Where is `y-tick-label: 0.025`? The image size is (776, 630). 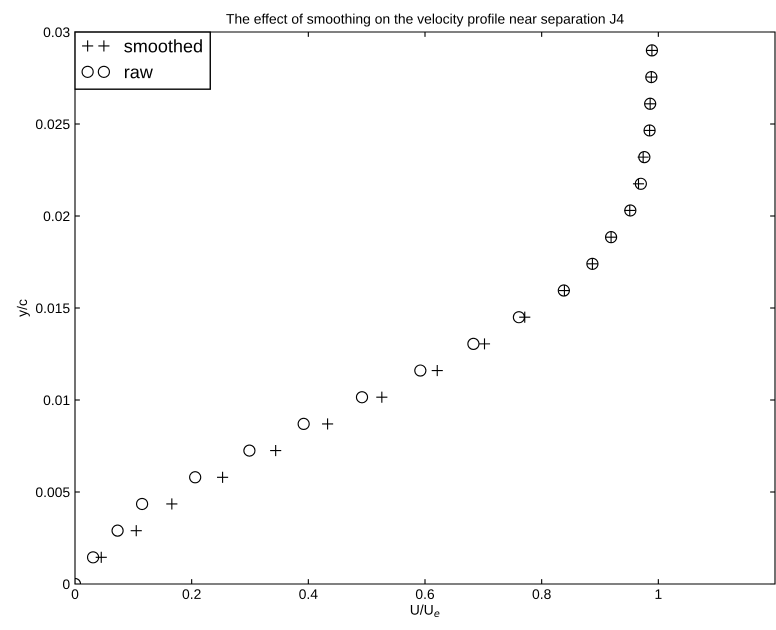
y-tick-label: 0.025 is located at coordinates (53, 124).